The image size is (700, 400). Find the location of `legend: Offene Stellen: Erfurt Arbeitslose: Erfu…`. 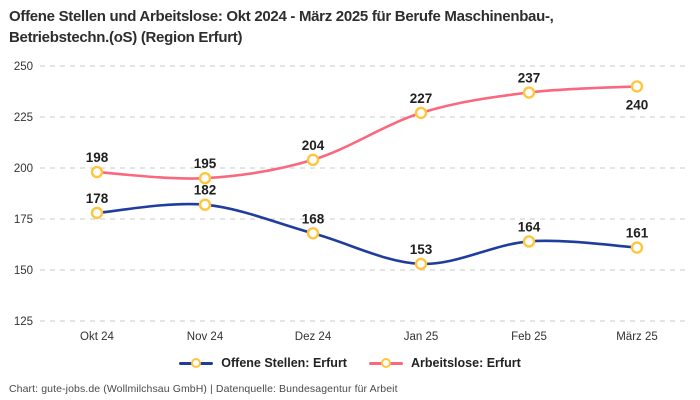

legend: Offene Stellen: Erfurt Arbeitslose: Erfu… is located at coordinates (350, 363).